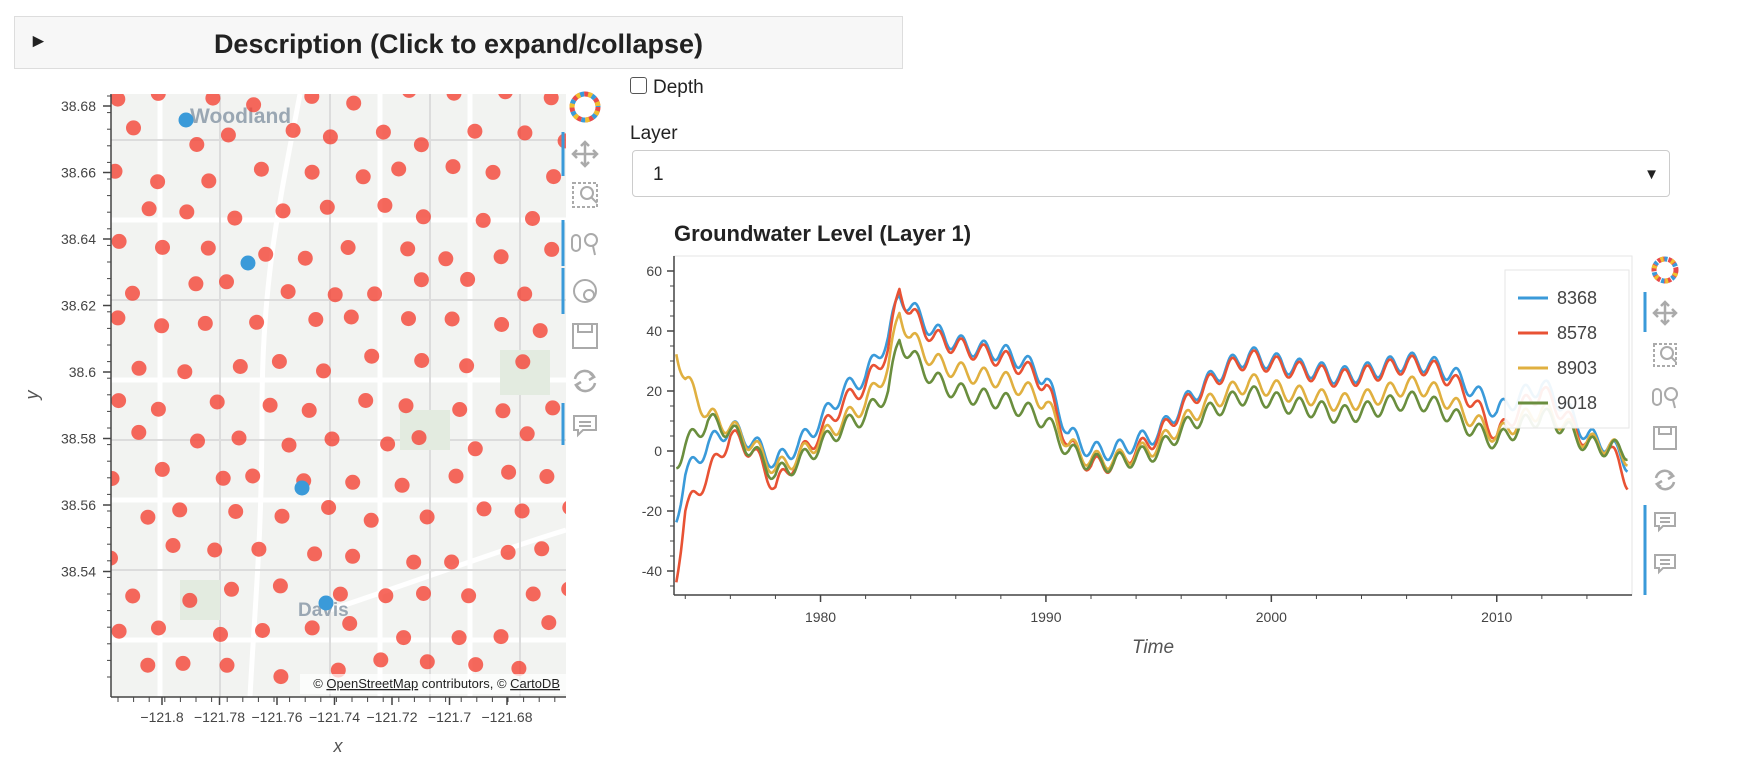 This screenshot has height=767, width=1744. I want to click on wheel-zoom-icon, so click(584, 244).